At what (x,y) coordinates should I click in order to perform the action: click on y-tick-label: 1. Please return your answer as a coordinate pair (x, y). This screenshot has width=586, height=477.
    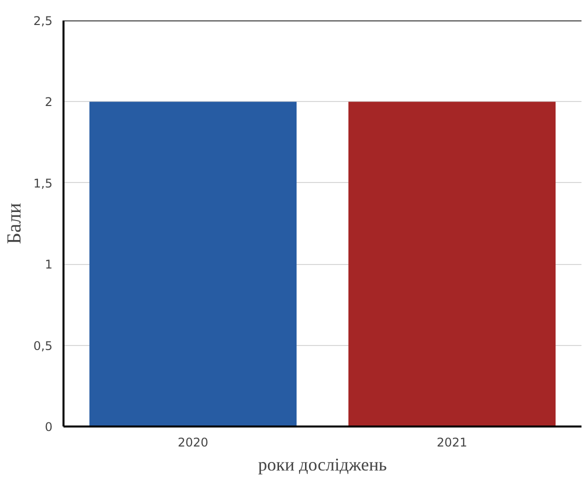
    Looking at the image, I should click on (48, 265).